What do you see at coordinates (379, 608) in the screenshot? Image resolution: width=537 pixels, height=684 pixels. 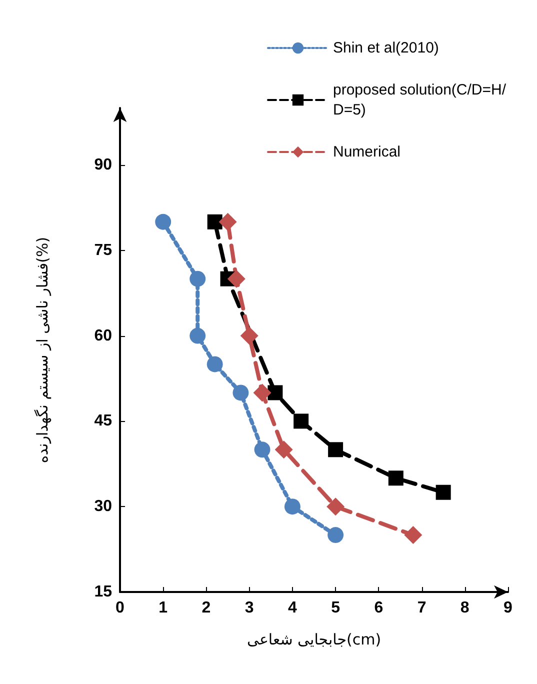 I see `x-tick-label: 6` at bounding box center [379, 608].